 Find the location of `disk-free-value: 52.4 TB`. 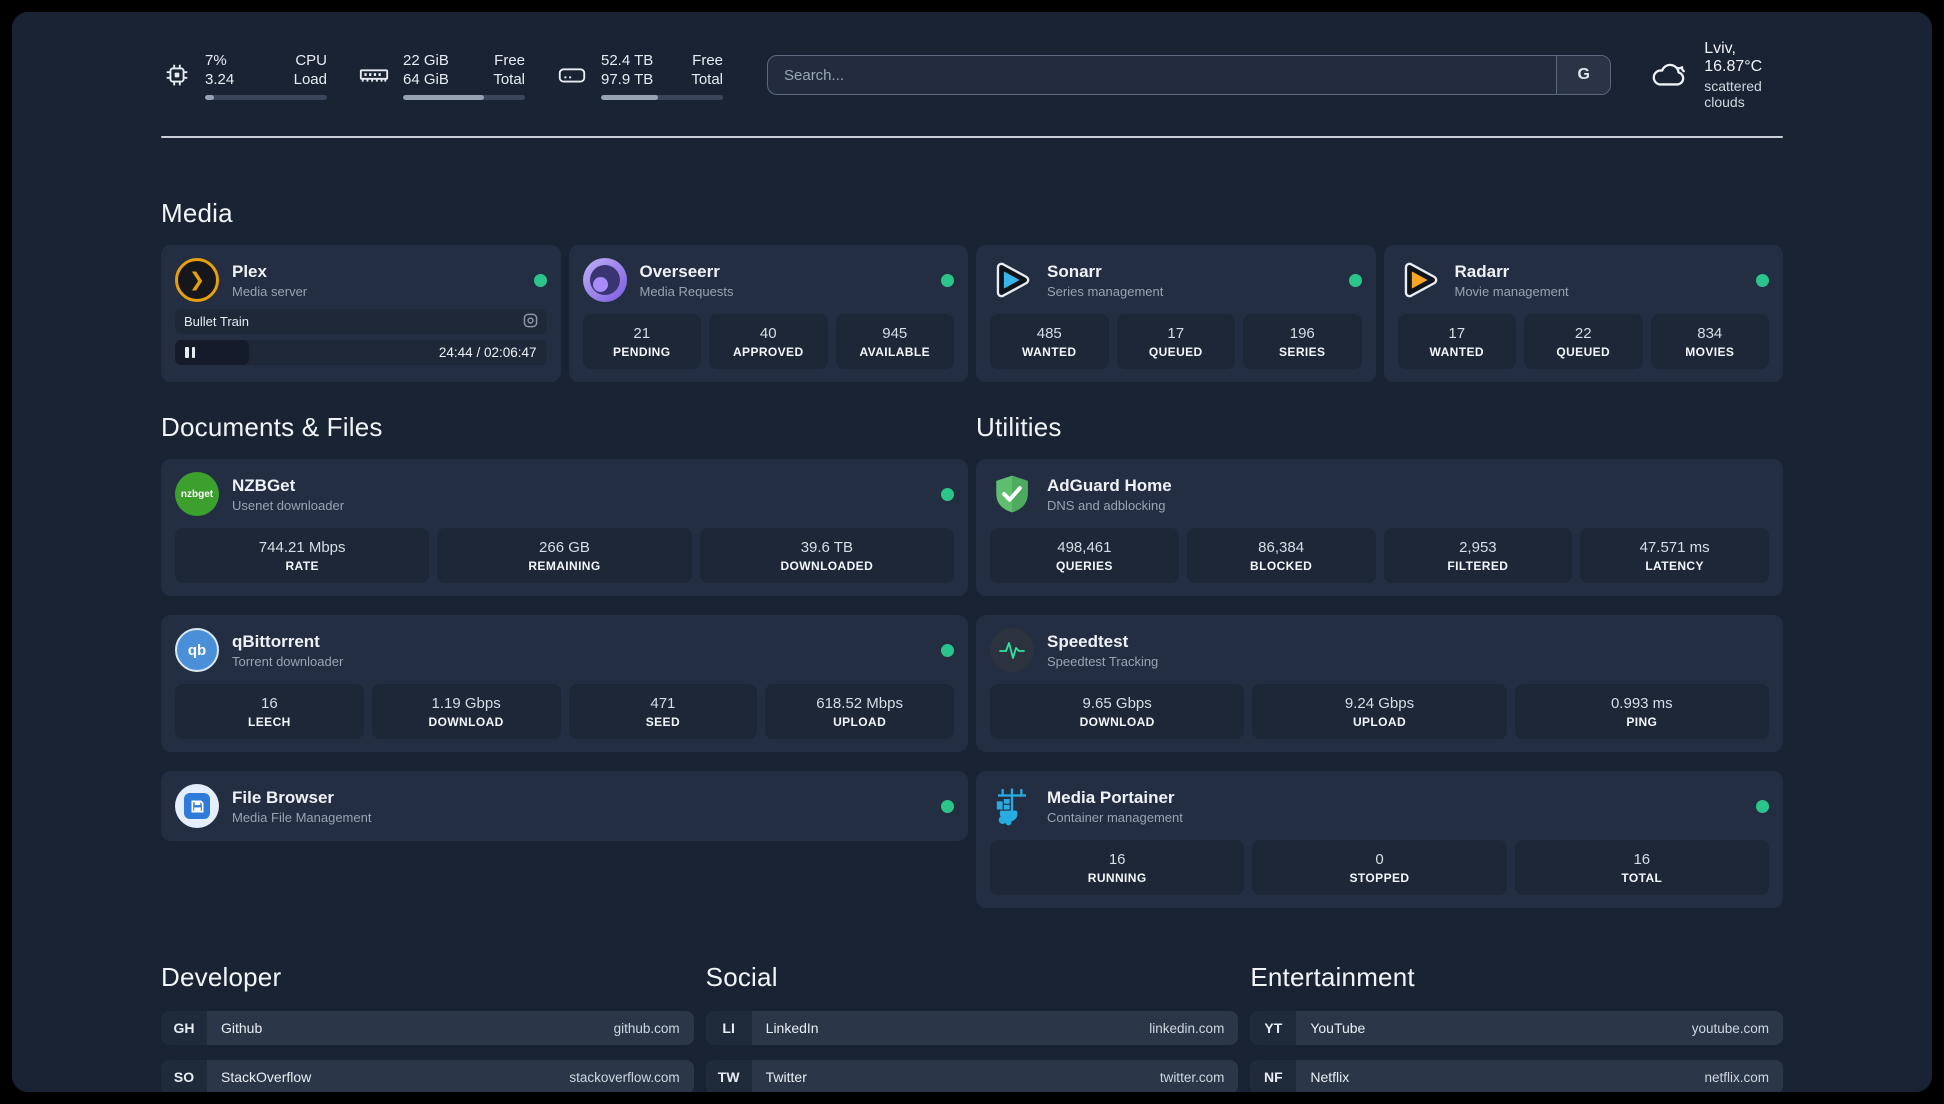

disk-free-value: 52.4 TB is located at coordinates (627, 60).